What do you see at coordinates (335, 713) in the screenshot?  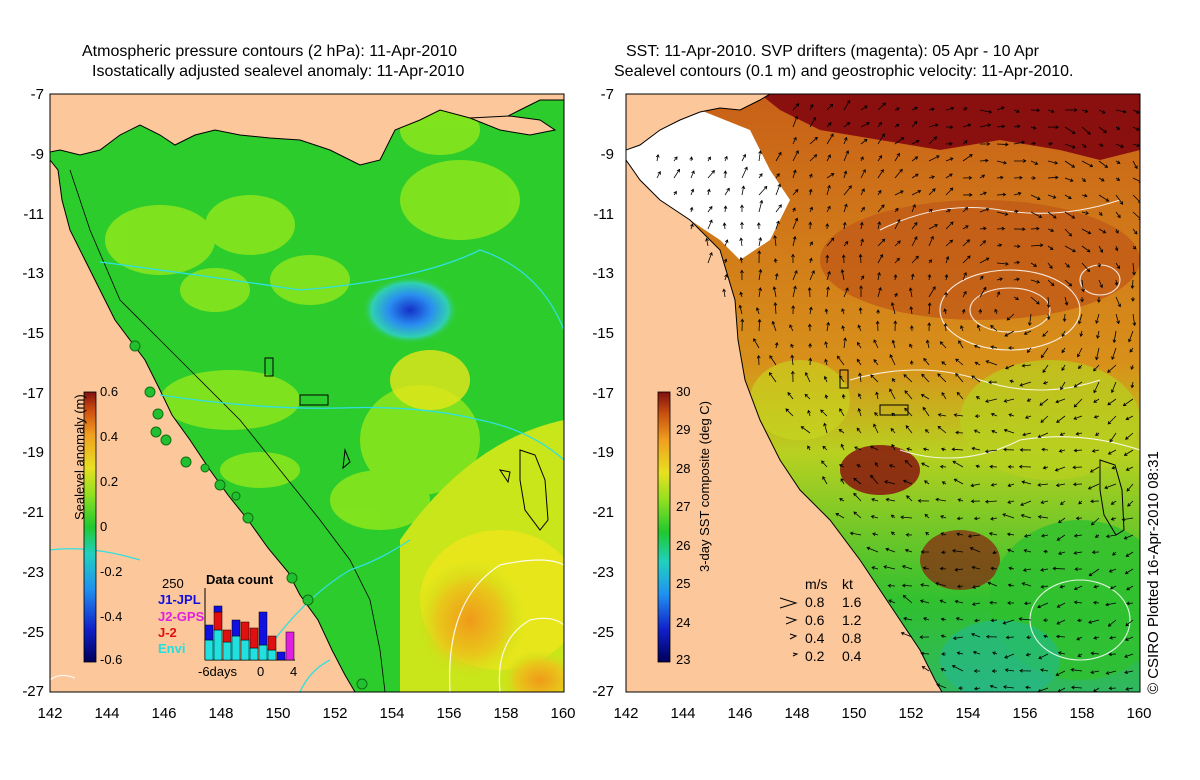 I see `left-lon-tick: 152` at bounding box center [335, 713].